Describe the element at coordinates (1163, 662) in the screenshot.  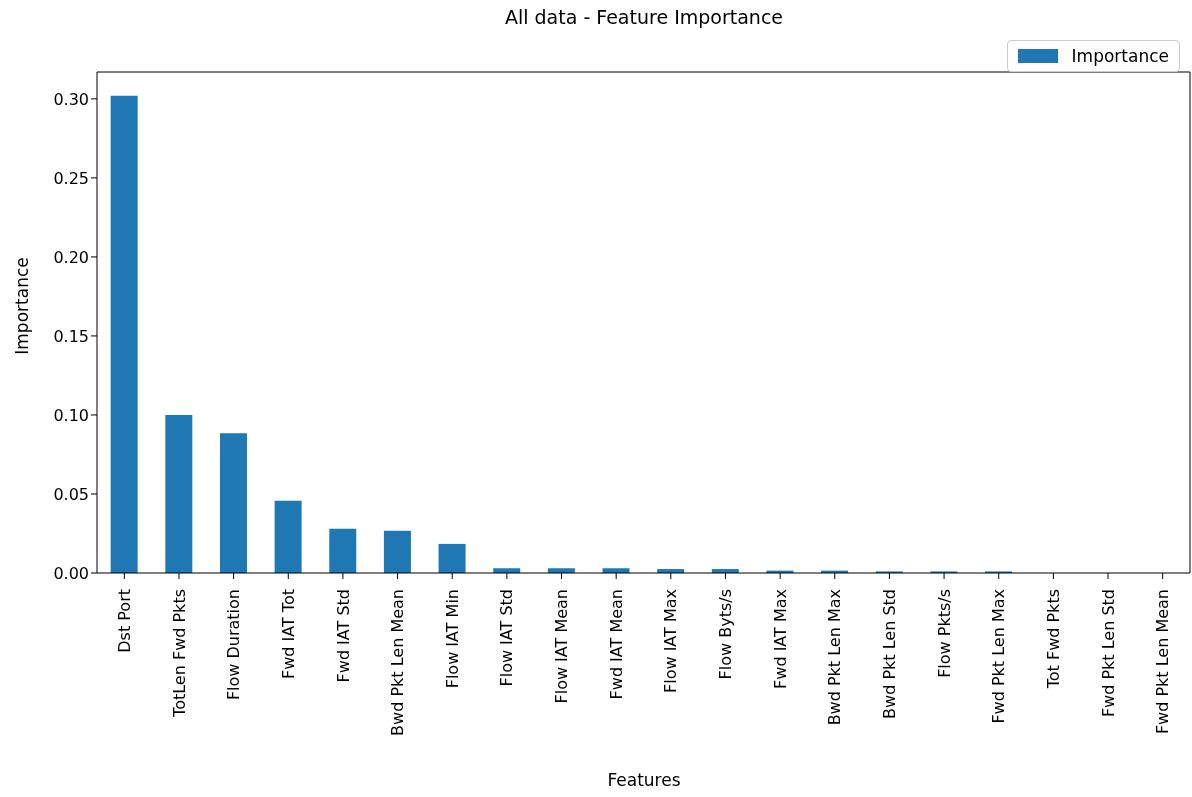
I see `x-tick-label: Fwd Pkt Len Mean` at that location.